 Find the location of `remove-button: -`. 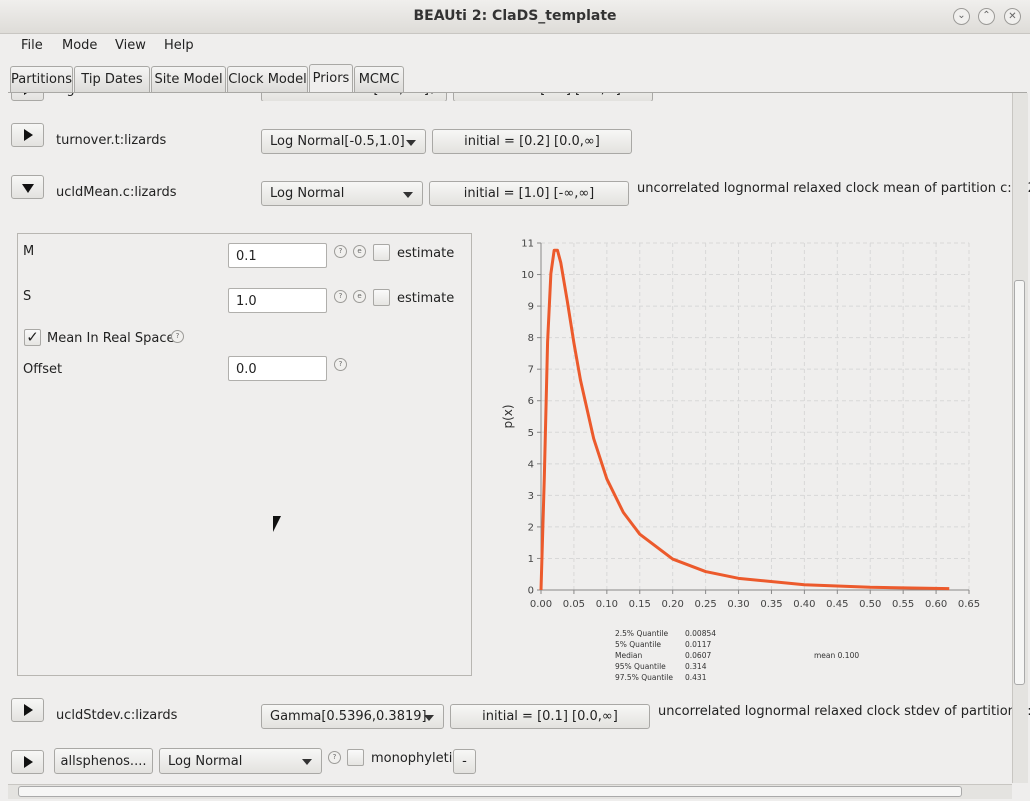

remove-button: - is located at coordinates (464, 761).